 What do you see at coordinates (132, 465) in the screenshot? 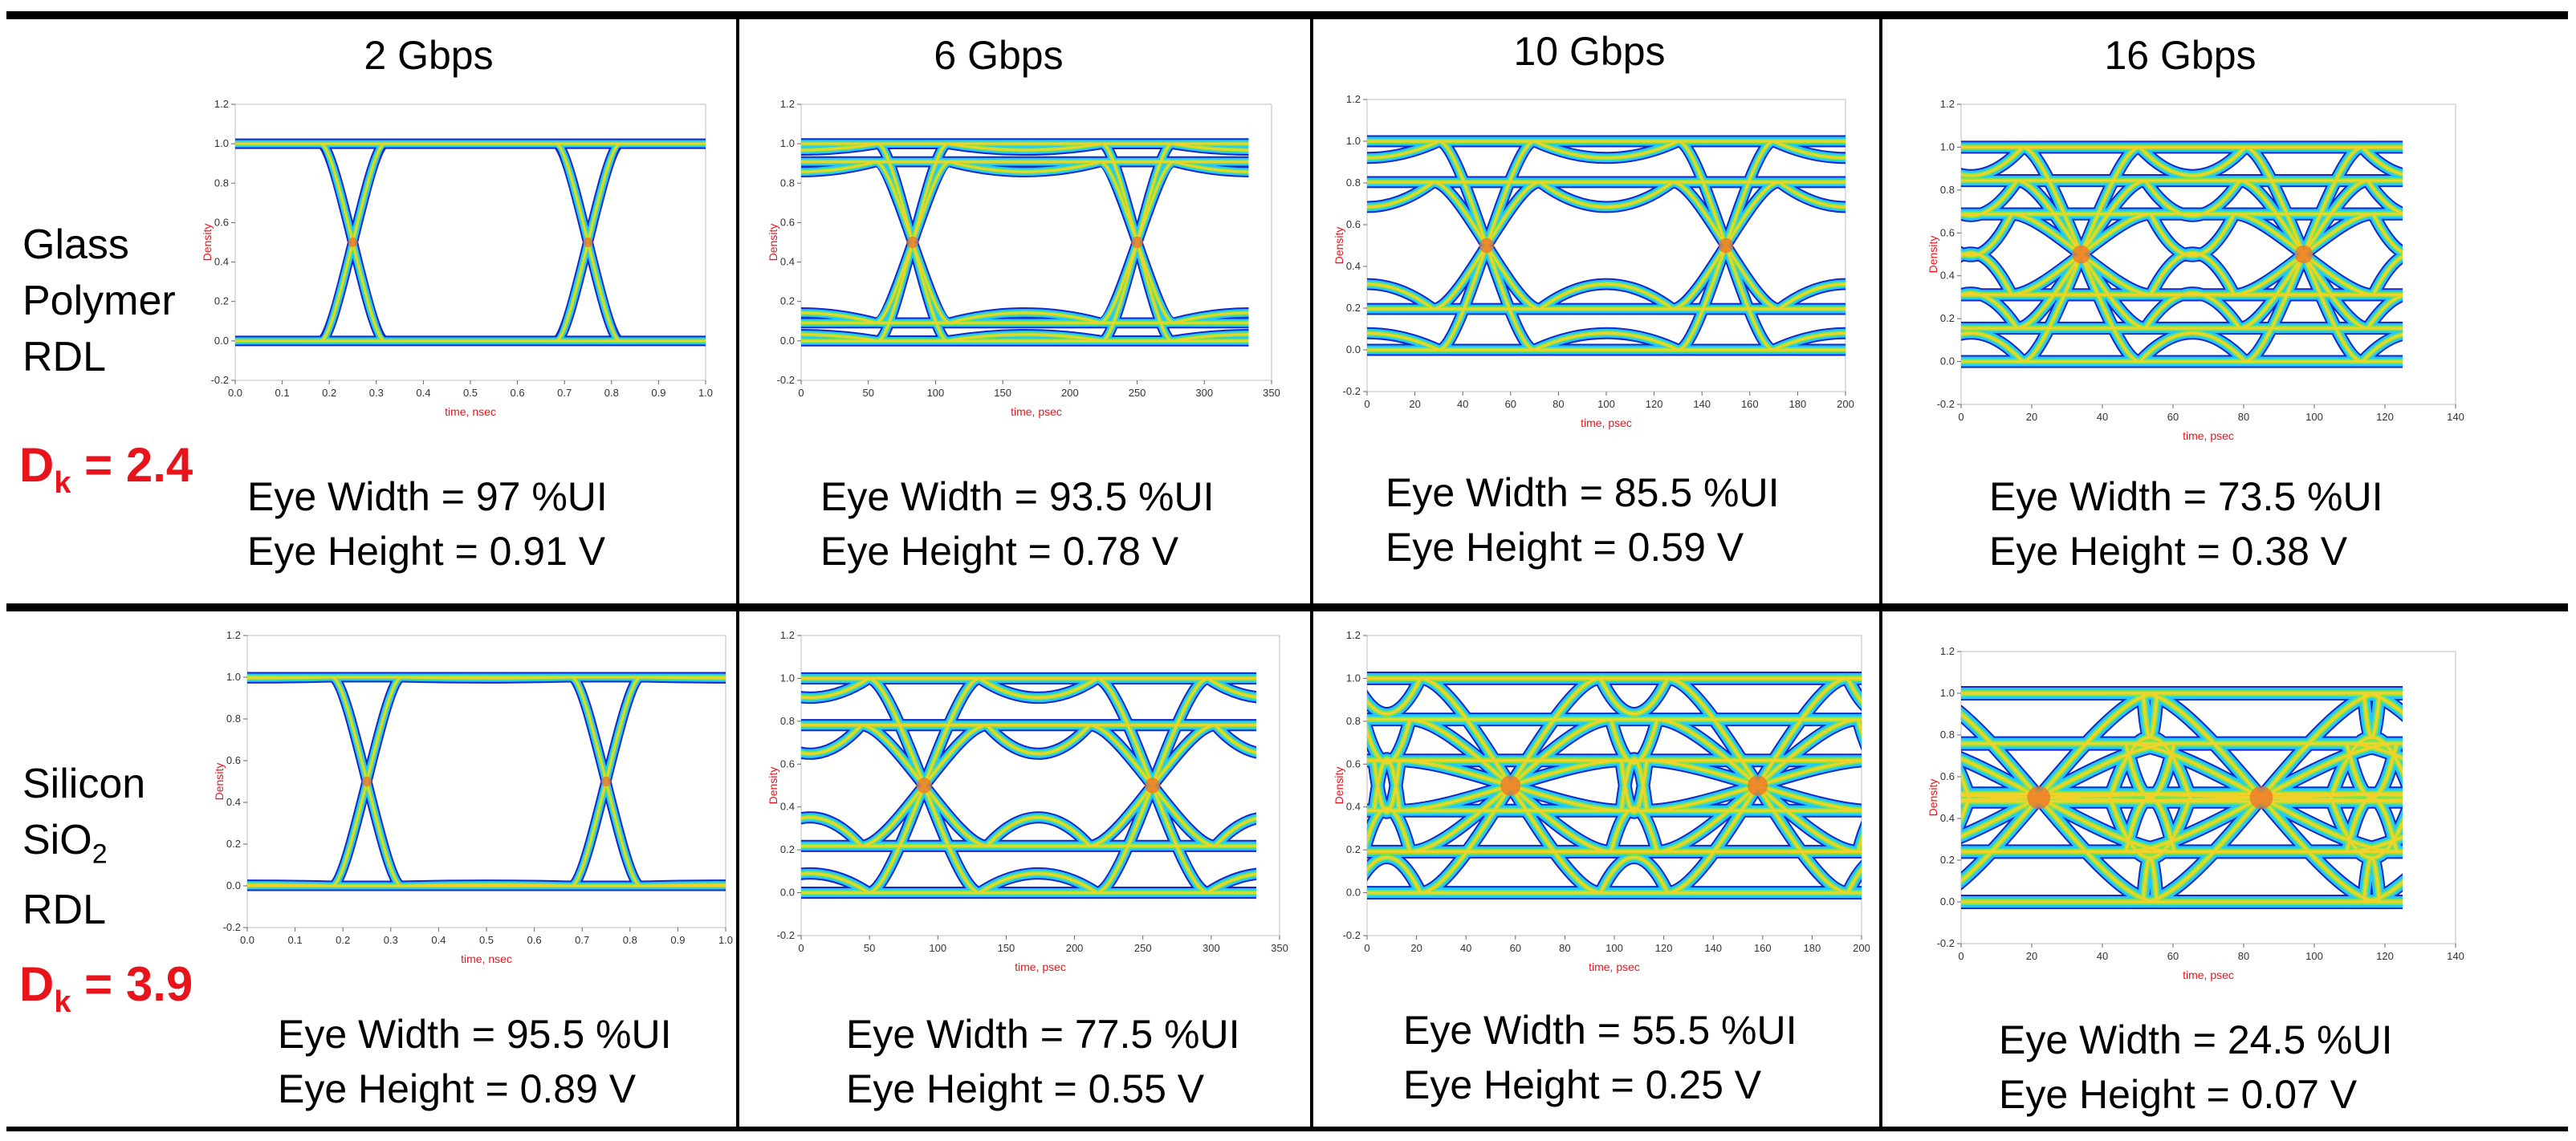
I see `dk-number: = 2.4` at bounding box center [132, 465].